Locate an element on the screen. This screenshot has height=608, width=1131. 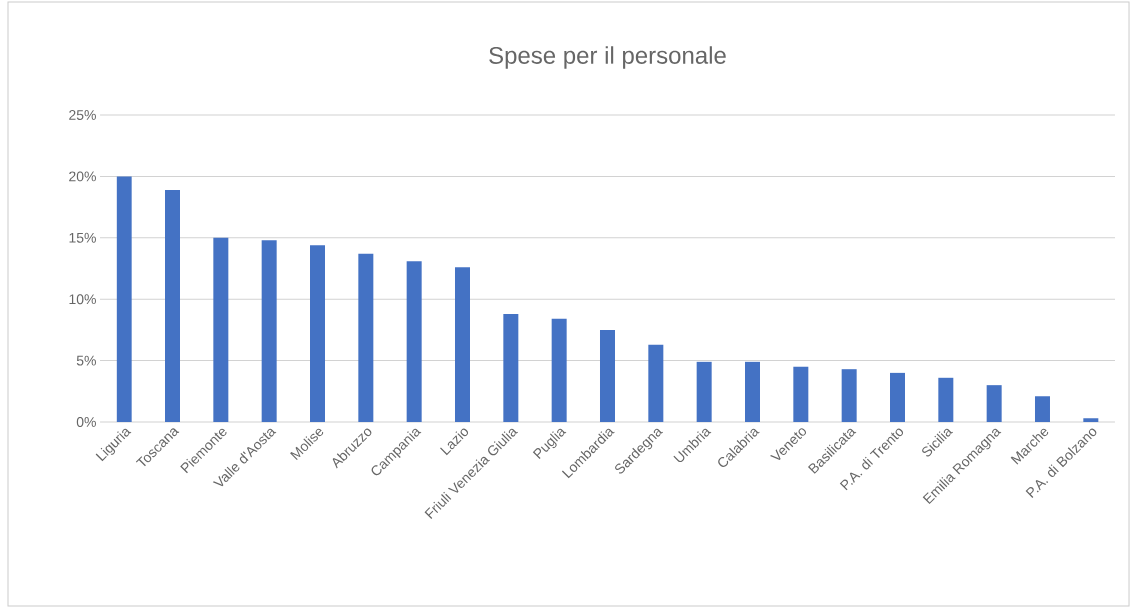
y-tick-label: 5% is located at coordinates (86, 360).